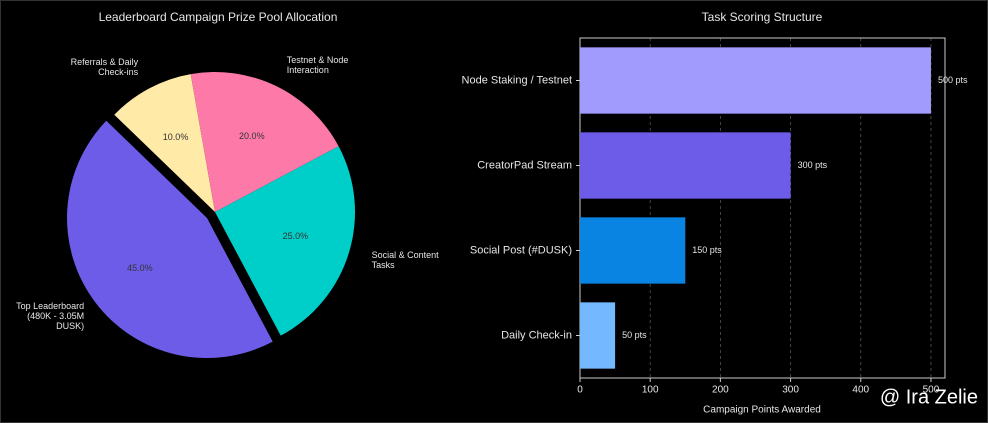  I want to click on x-axis-label: Campaign Points Awarded, so click(762, 410).